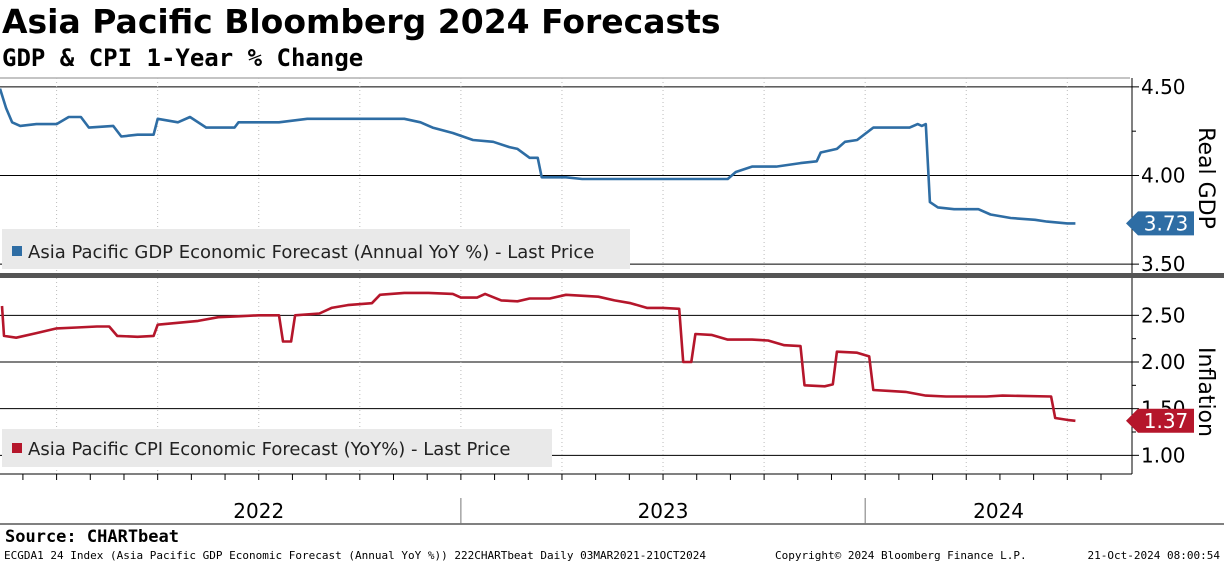 The image size is (1224, 566). I want to click on footer-copyright: Copyright© 2024 Bloomberg Finance L.P., so click(901, 555).